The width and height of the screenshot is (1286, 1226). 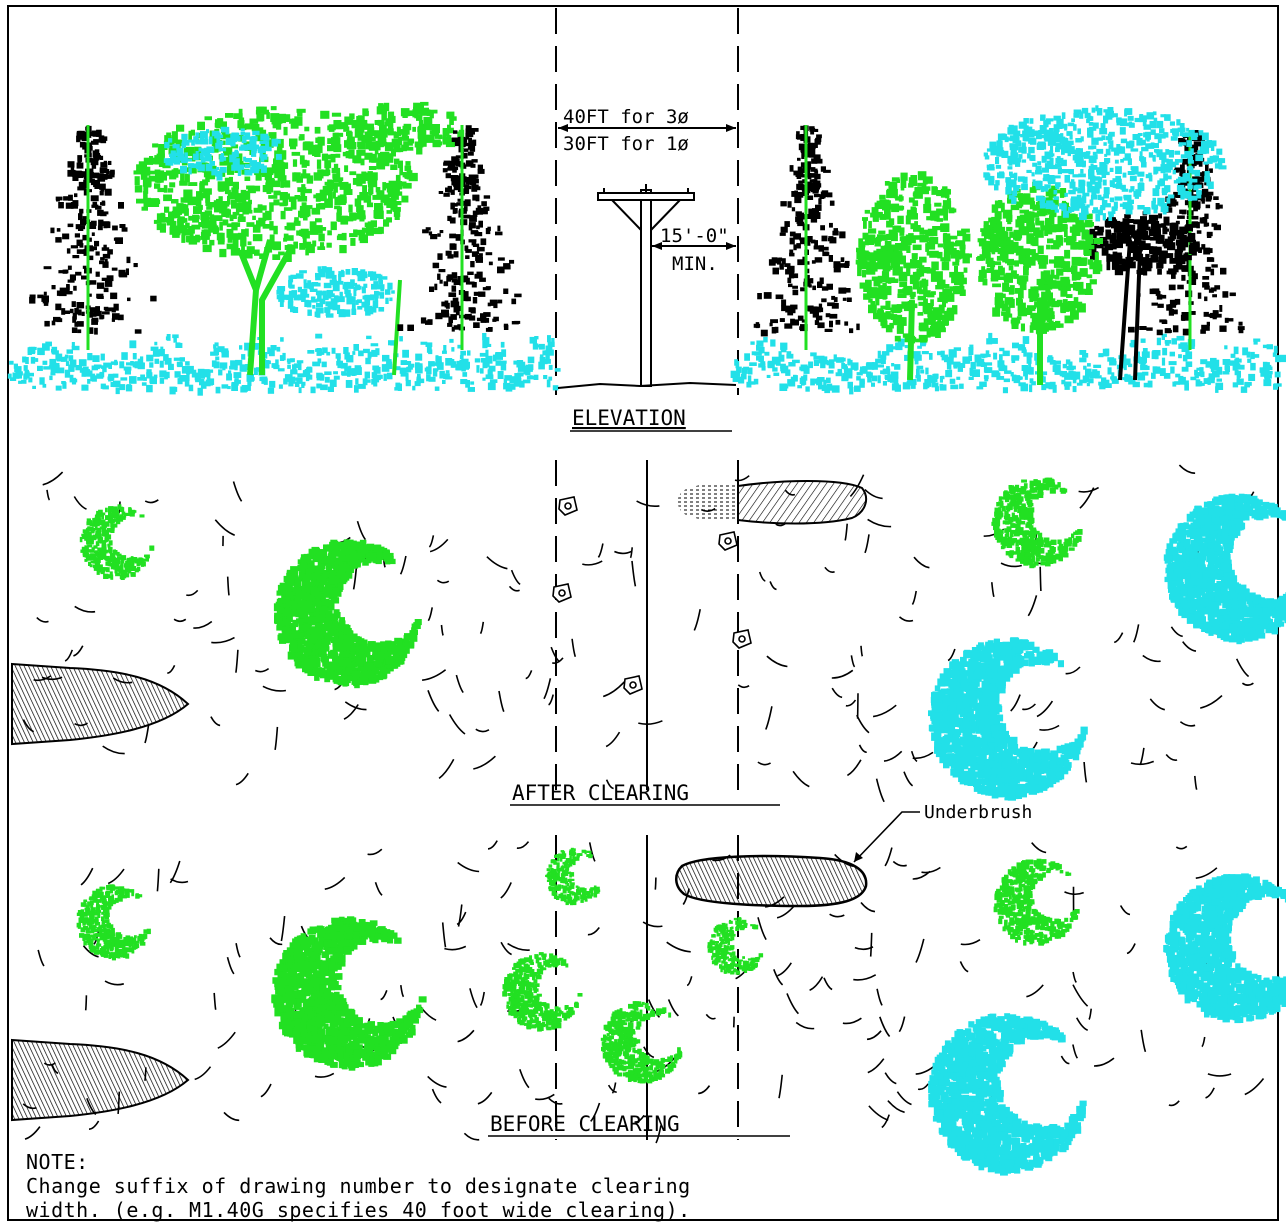 What do you see at coordinates (942, 832) in the screenshot?
I see `underbrush-leader: Underbrush` at bounding box center [942, 832].